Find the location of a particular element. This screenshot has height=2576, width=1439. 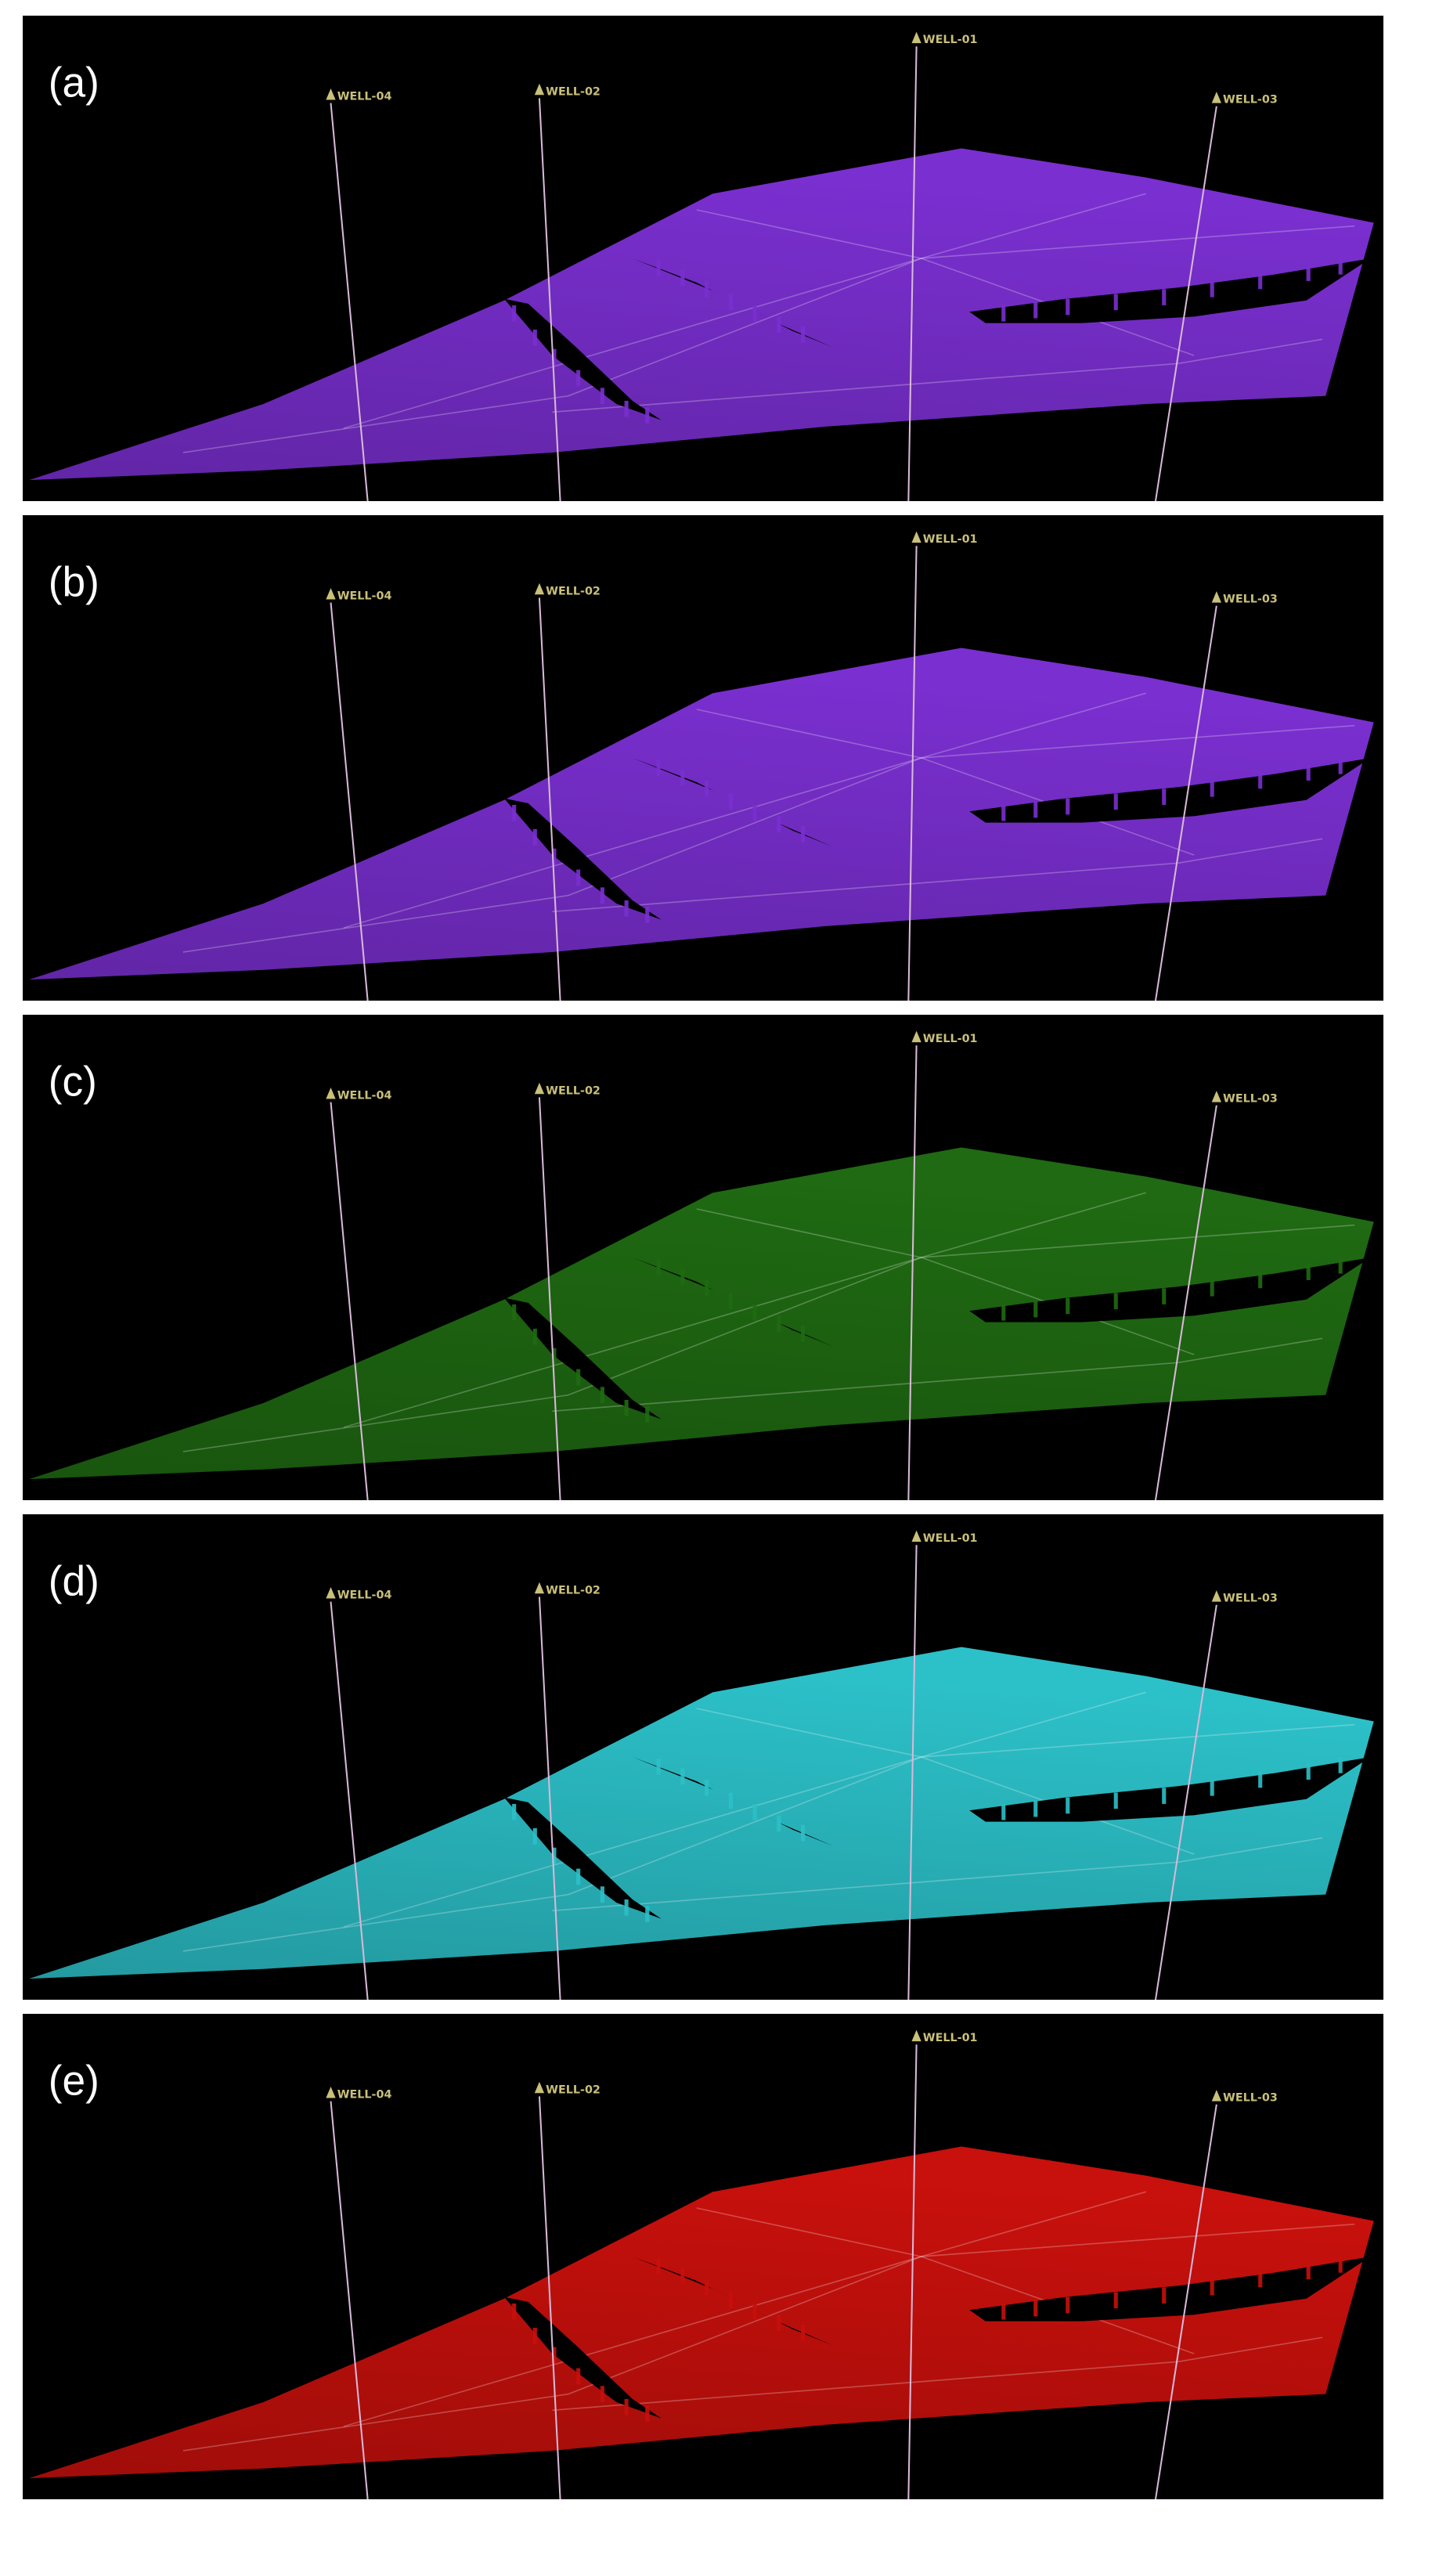

surface is located at coordinates (701, 1313).